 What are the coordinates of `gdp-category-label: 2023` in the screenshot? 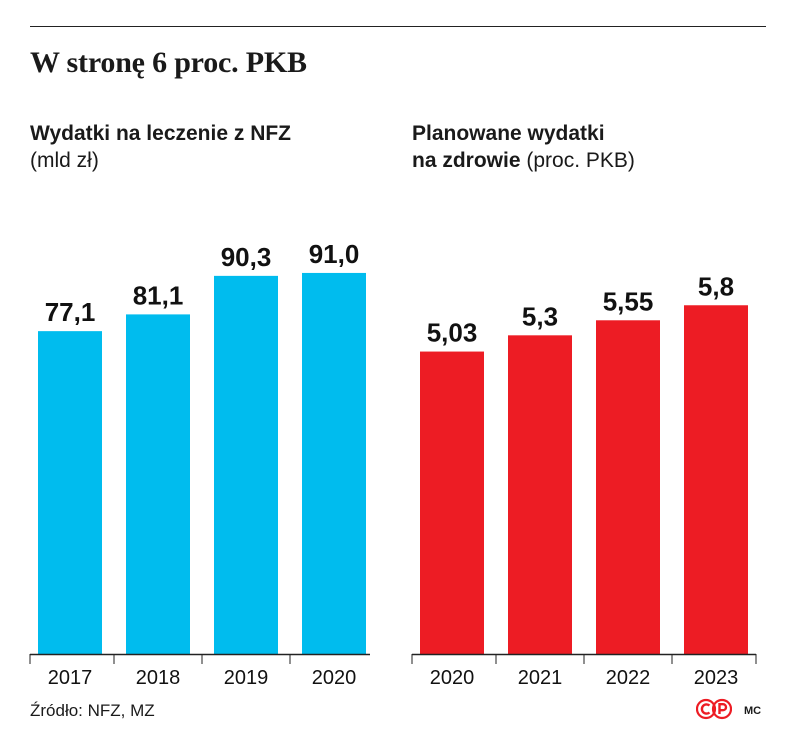 It's located at (716, 678).